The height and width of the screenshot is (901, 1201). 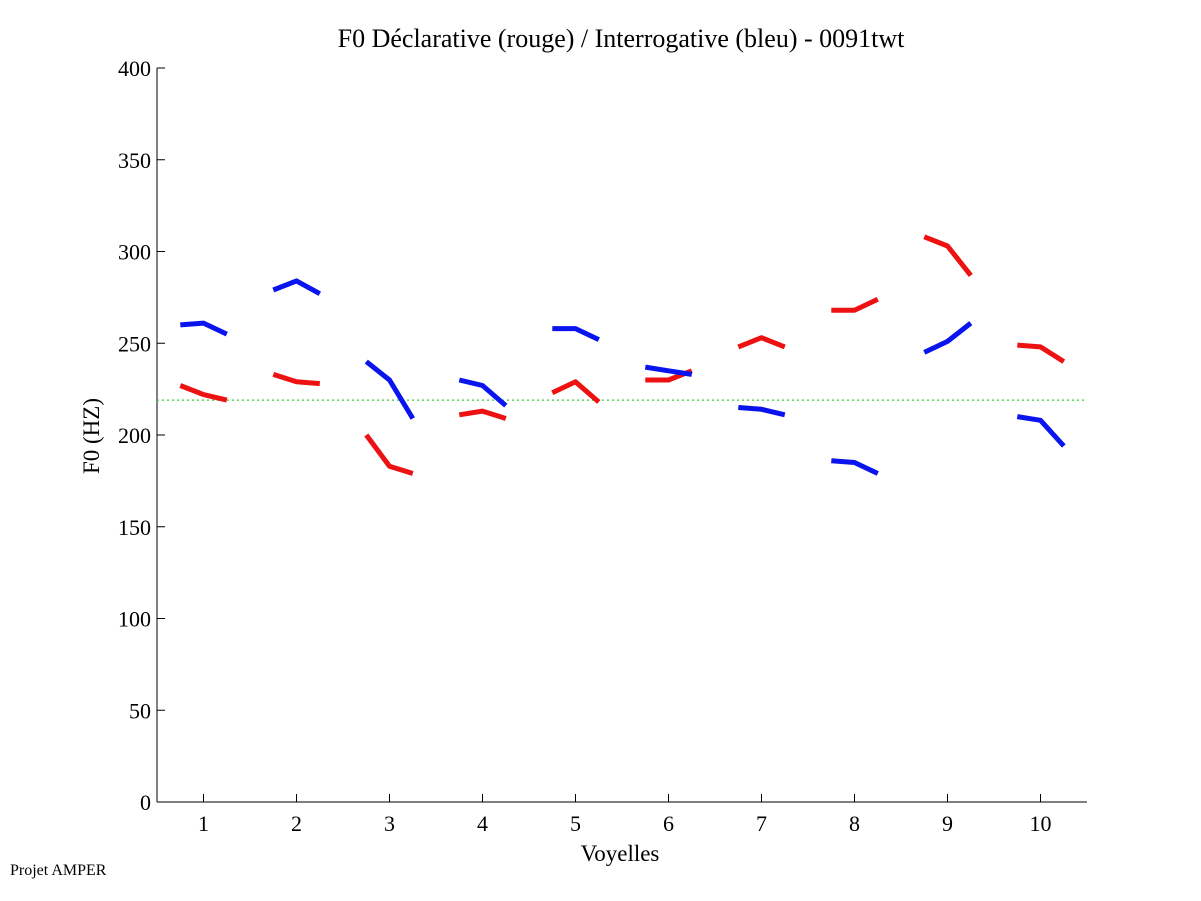 I want to click on y-tick-label: 250, so click(x=134, y=343).